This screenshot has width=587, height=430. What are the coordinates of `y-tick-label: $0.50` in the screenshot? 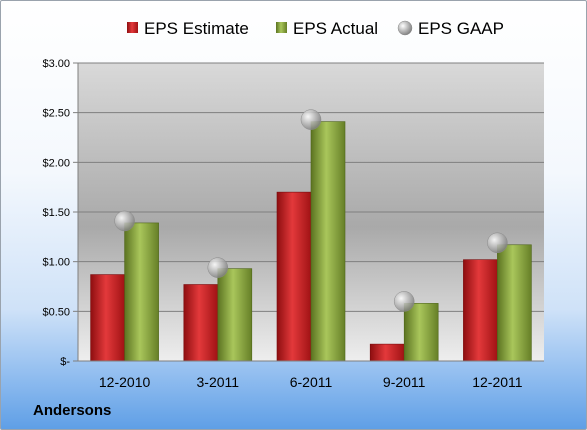 It's located at (56, 312).